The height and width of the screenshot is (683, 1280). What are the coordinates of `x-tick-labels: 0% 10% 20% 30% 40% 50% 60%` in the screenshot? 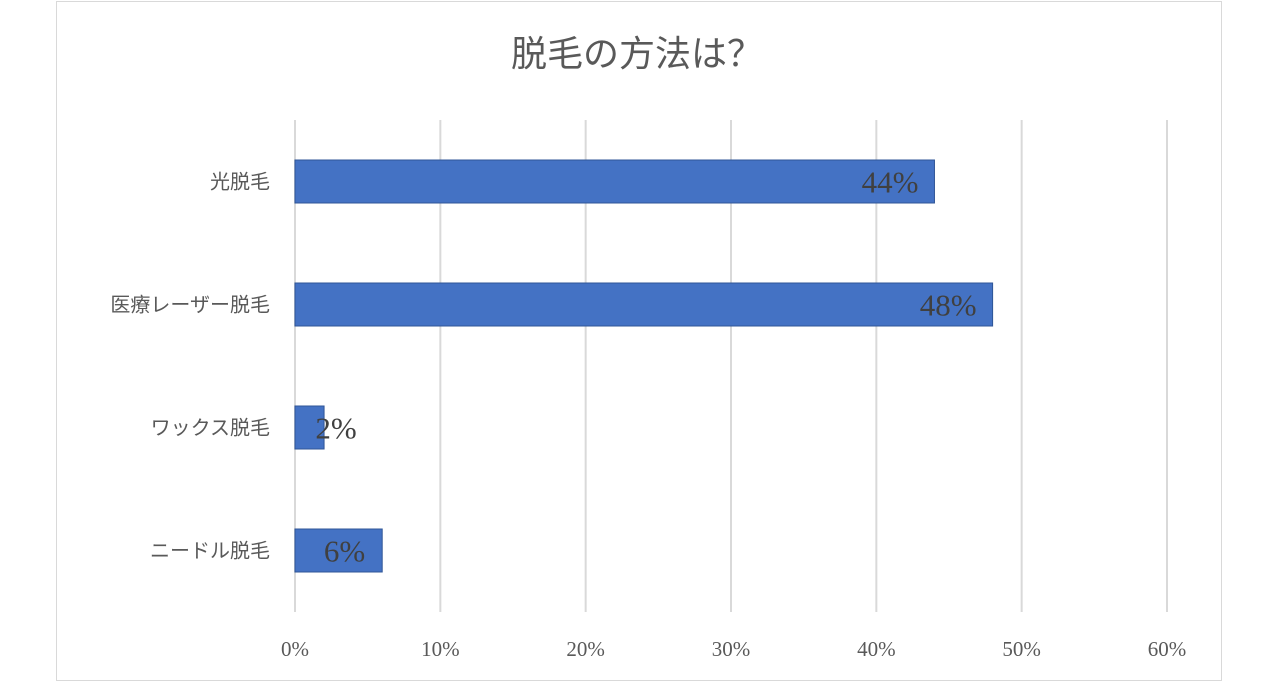 It's located at (733, 649).